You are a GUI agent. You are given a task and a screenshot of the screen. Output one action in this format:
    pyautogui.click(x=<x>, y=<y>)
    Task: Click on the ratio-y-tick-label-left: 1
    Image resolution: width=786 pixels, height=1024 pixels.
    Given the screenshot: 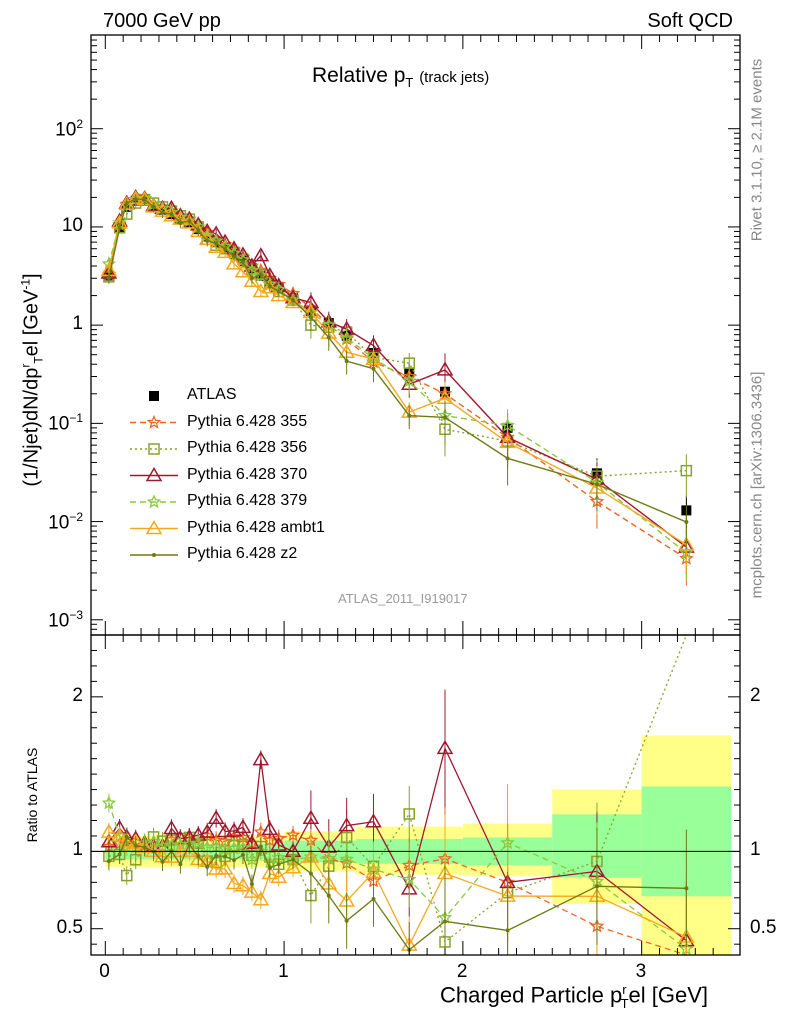 What is the action you would take?
    pyautogui.click(x=77, y=850)
    